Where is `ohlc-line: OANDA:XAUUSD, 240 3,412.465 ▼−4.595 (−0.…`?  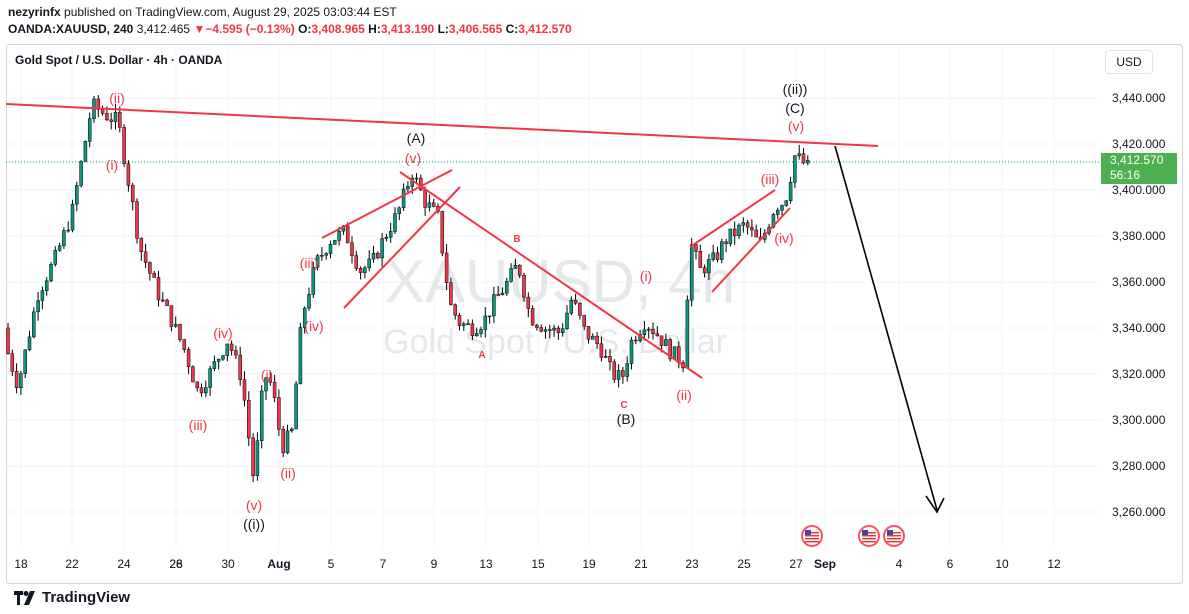
ohlc-line: OANDA:XAUUSD, 240 3,412.465 ▼−4.595 (−0.… is located at coordinates (290, 29).